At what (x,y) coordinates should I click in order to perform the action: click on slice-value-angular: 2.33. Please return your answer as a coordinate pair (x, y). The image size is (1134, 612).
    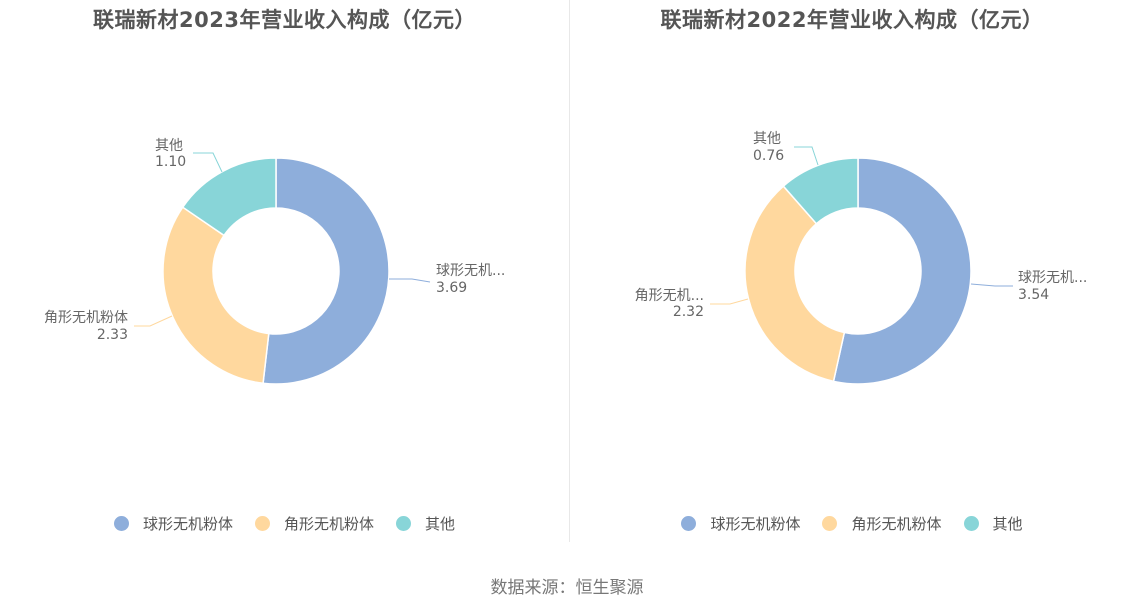
    Looking at the image, I should click on (112, 335).